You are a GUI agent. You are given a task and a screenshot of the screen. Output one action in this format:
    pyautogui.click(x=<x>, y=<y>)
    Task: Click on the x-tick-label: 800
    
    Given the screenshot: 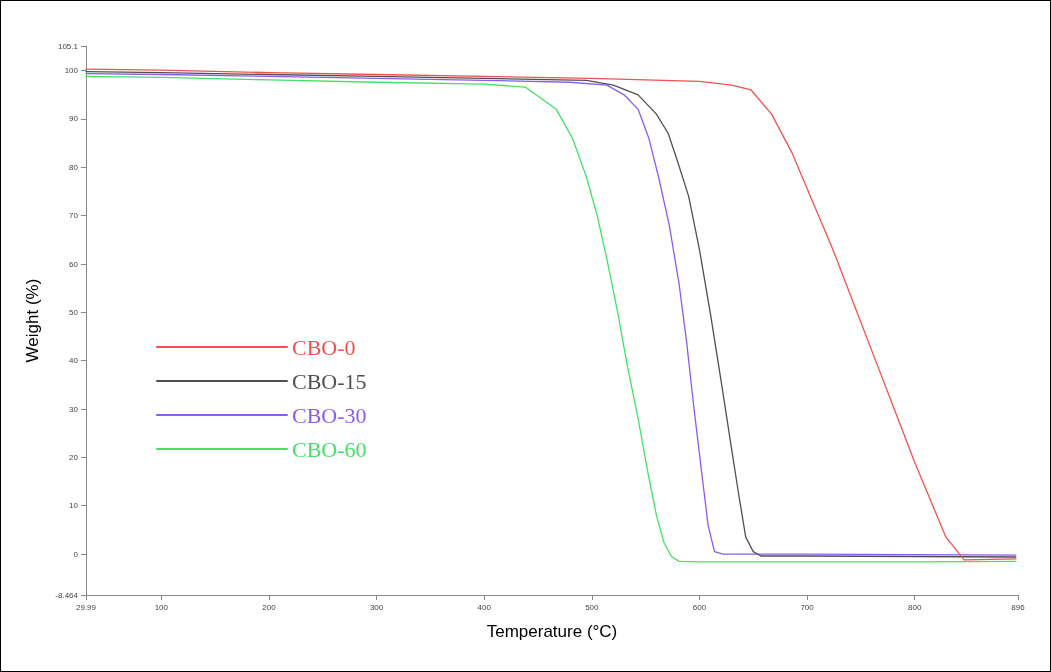 What is the action you would take?
    pyautogui.click(x=915, y=607)
    